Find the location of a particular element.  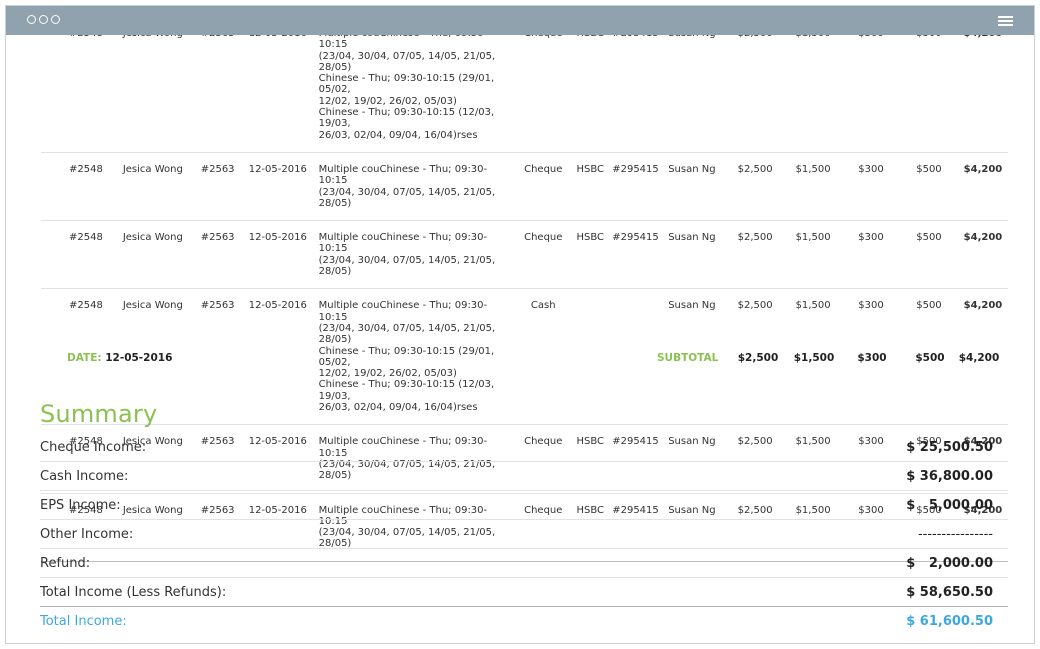

summary-label: Total Income: is located at coordinates (83, 621).